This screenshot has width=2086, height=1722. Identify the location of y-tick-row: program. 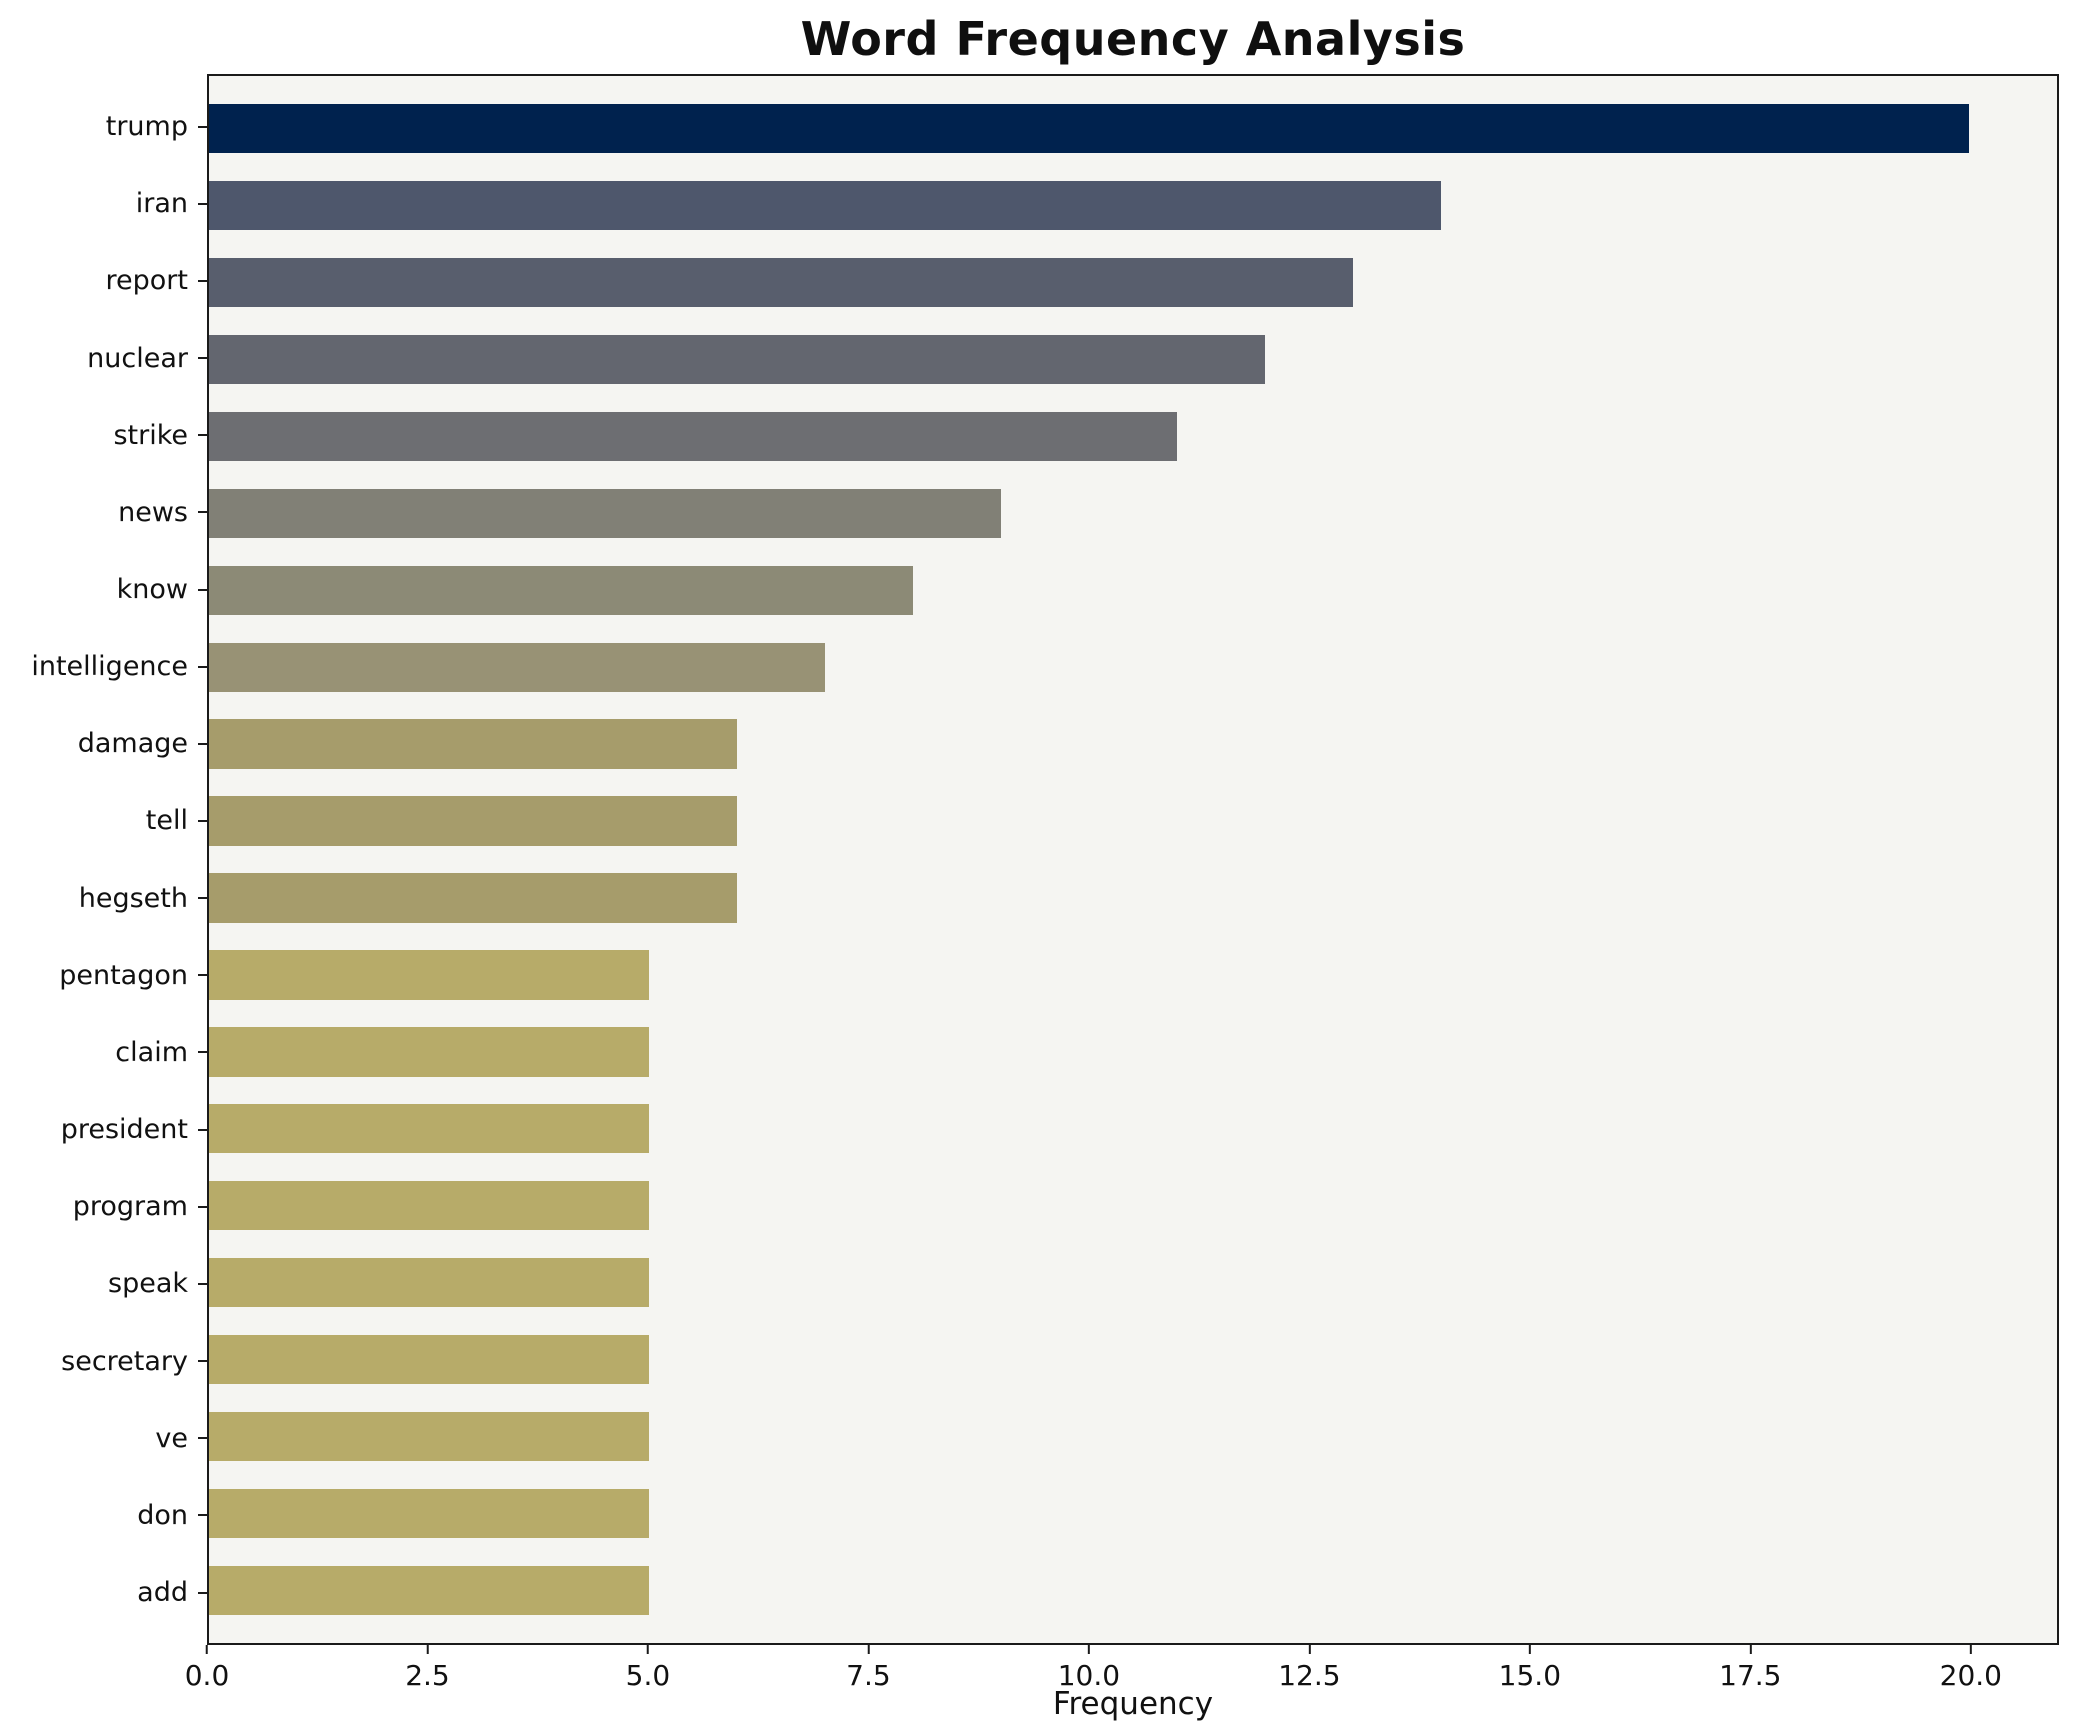
(103, 1206).